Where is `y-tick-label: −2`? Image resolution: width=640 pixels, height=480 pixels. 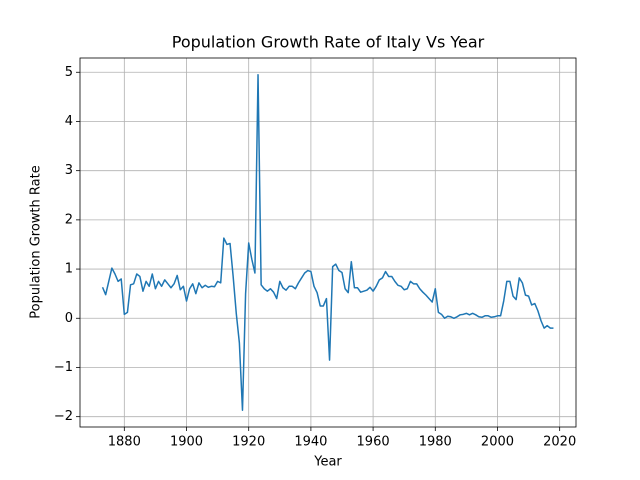 y-tick-label: −2 is located at coordinates (63, 416).